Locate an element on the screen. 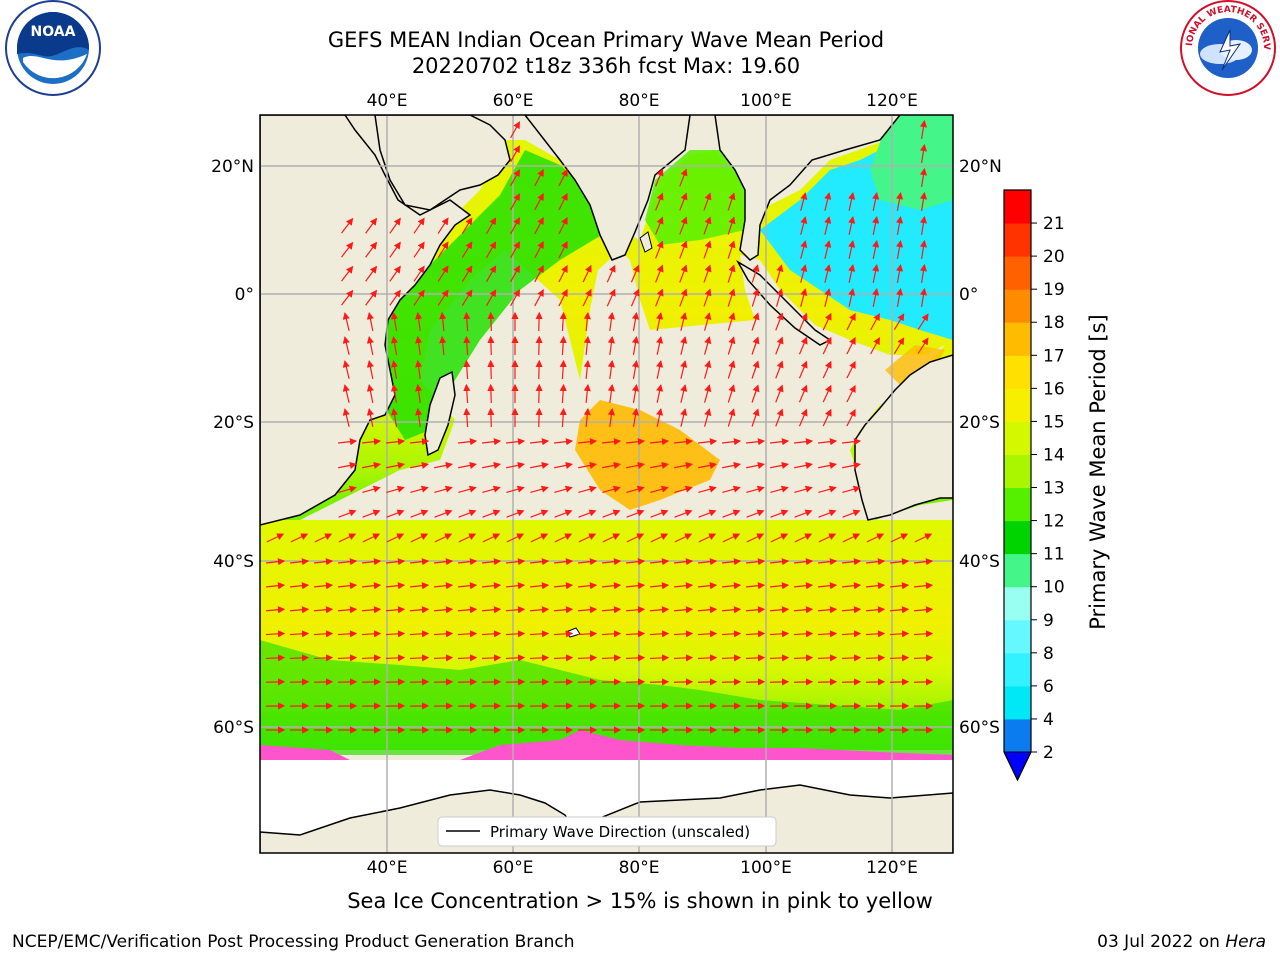 This screenshot has height=960, width=1280. national-weather-service-logo: NATIONAL WEATHER SERVICE is located at coordinates (1227, 48).